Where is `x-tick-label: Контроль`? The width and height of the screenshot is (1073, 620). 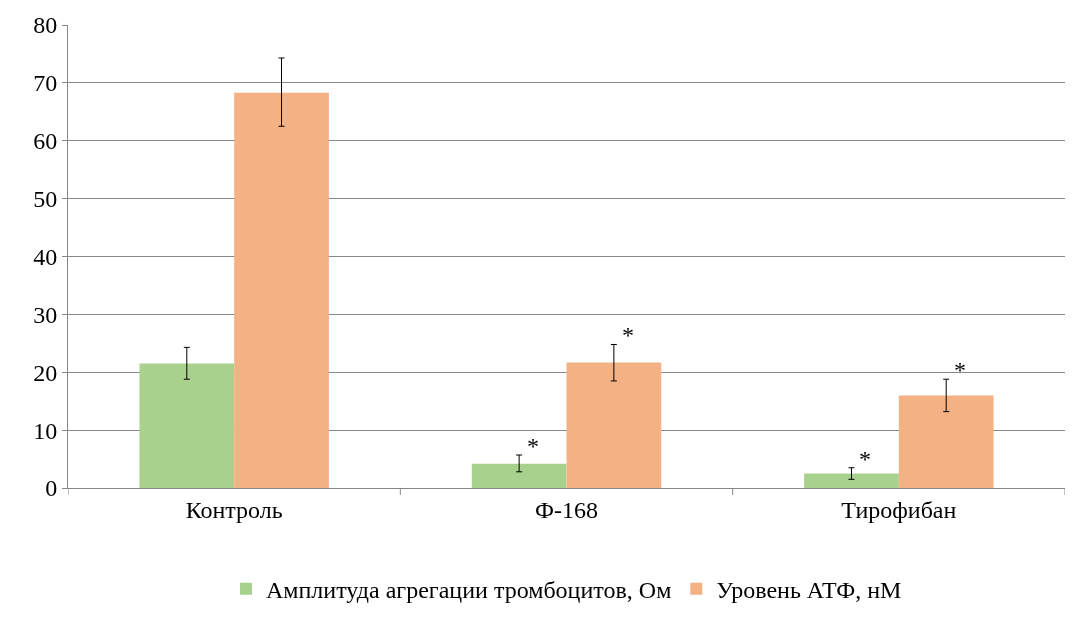 x-tick-label: Контроль is located at coordinates (234, 509).